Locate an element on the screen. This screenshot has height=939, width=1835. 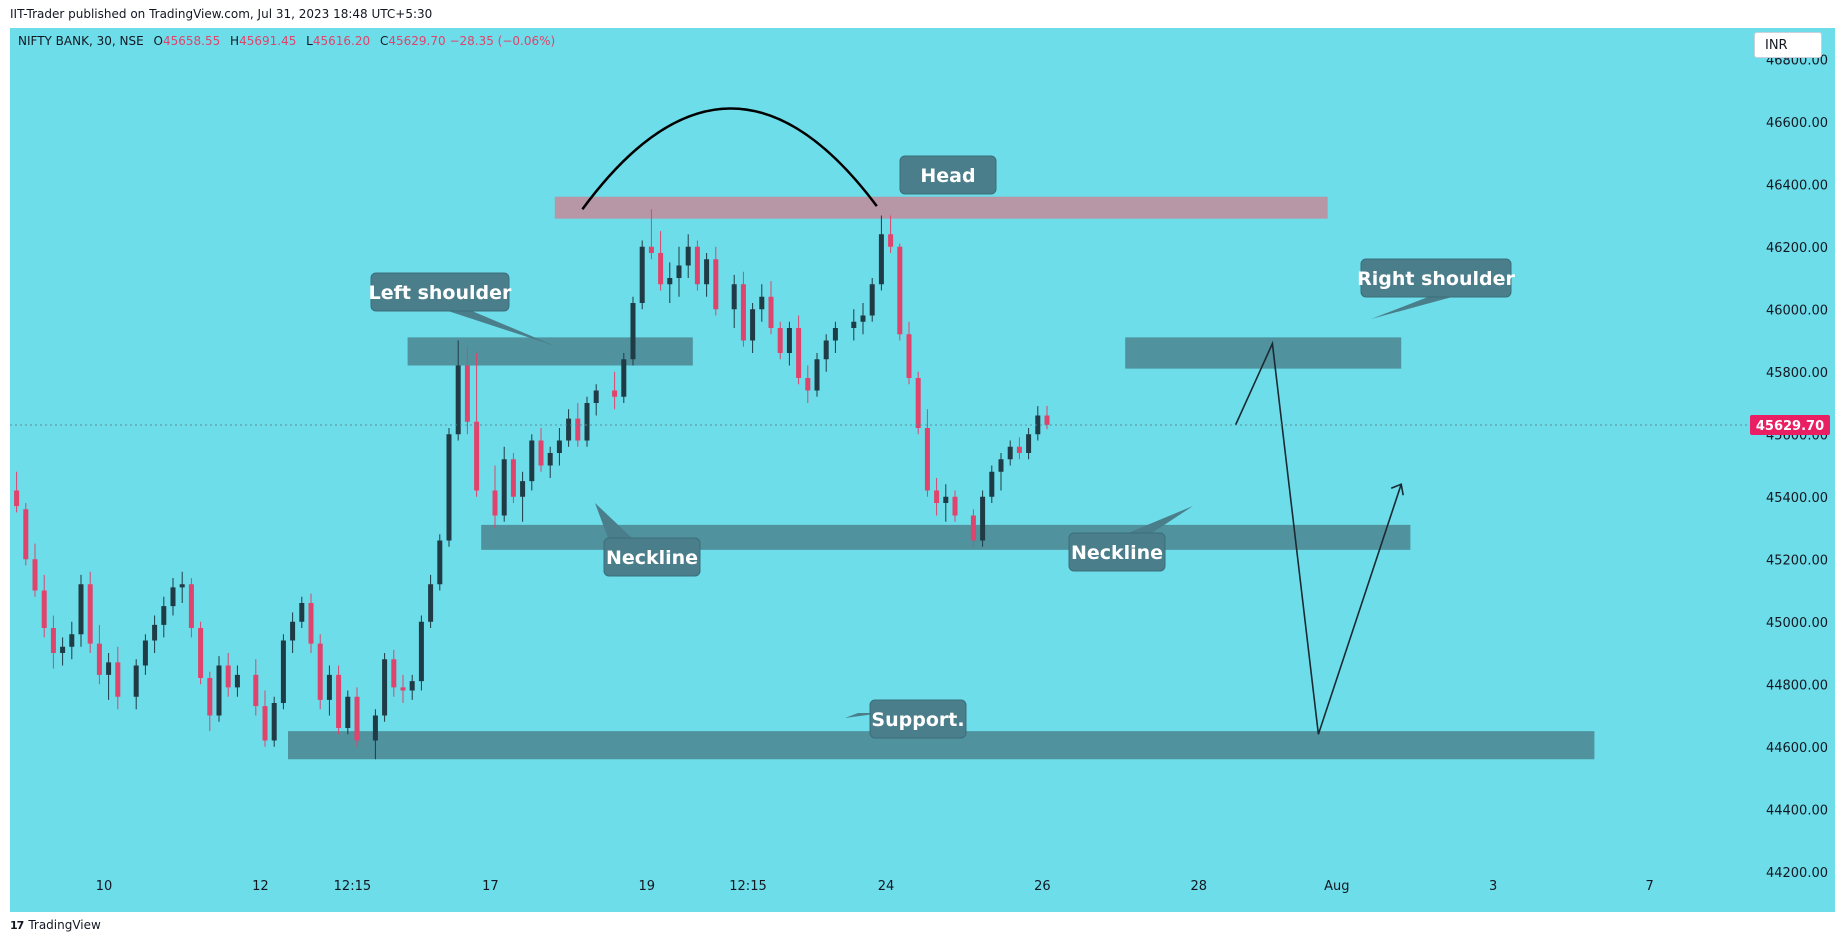
head-arc is located at coordinates (729, 158).